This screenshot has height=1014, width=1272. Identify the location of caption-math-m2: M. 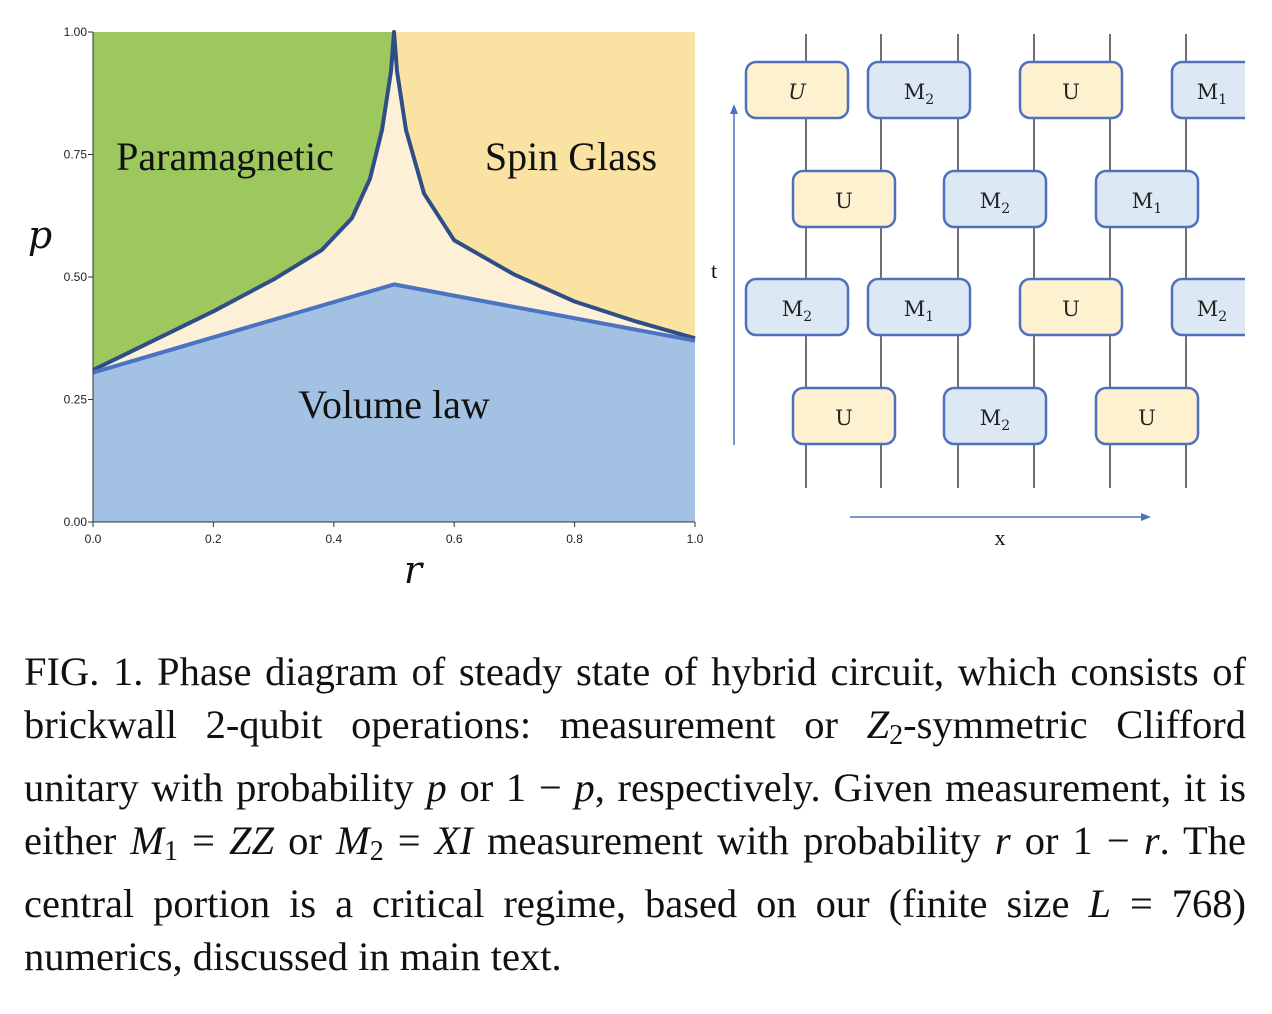
(352, 840).